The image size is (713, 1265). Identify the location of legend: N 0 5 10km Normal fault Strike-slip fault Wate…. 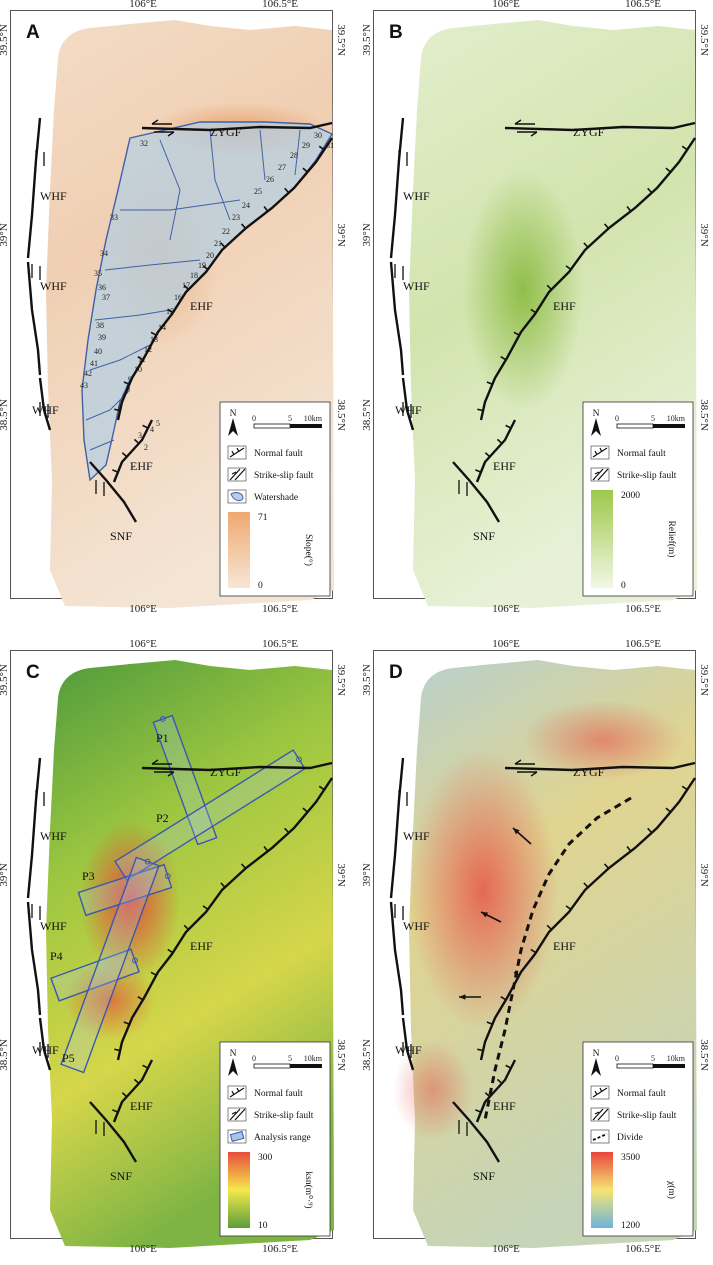
(275, 499).